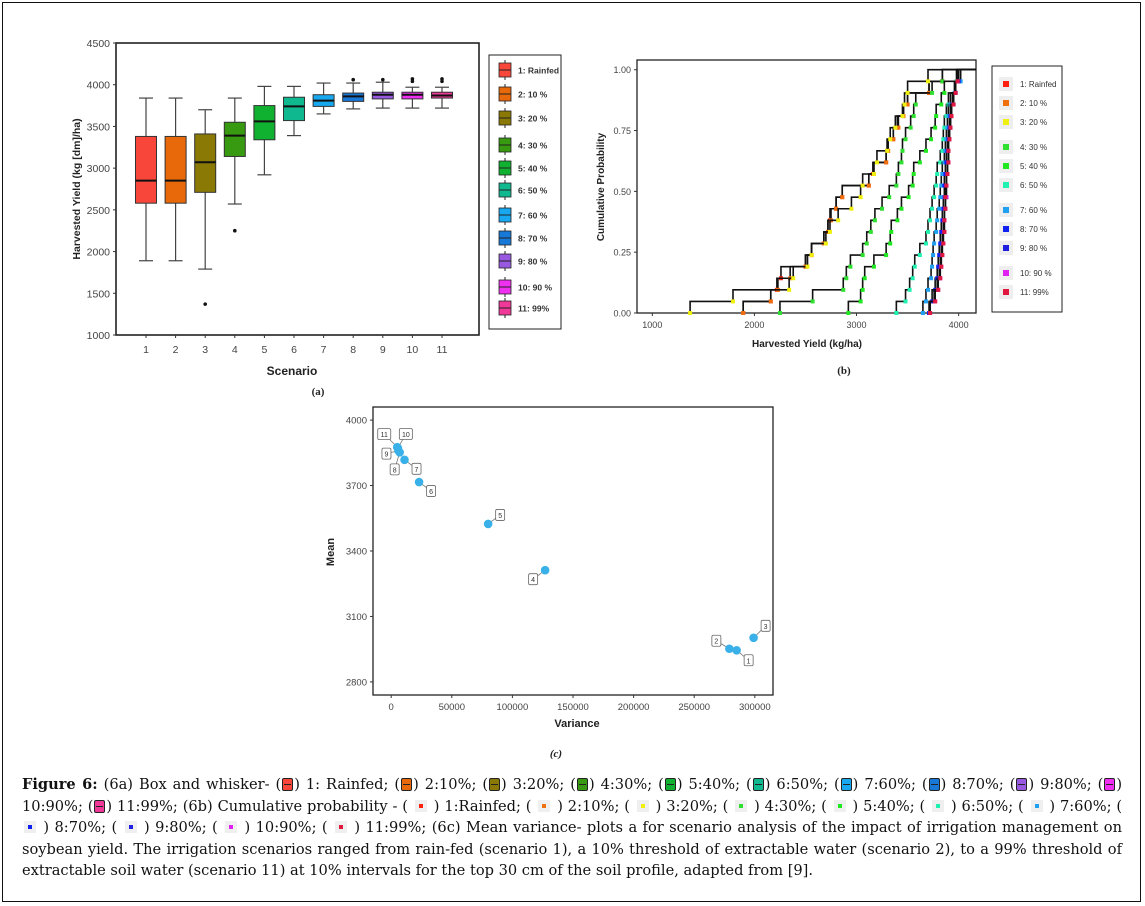 This screenshot has width=1145, height=906. I want to click on y-tick-label: 1500, so click(99, 294).